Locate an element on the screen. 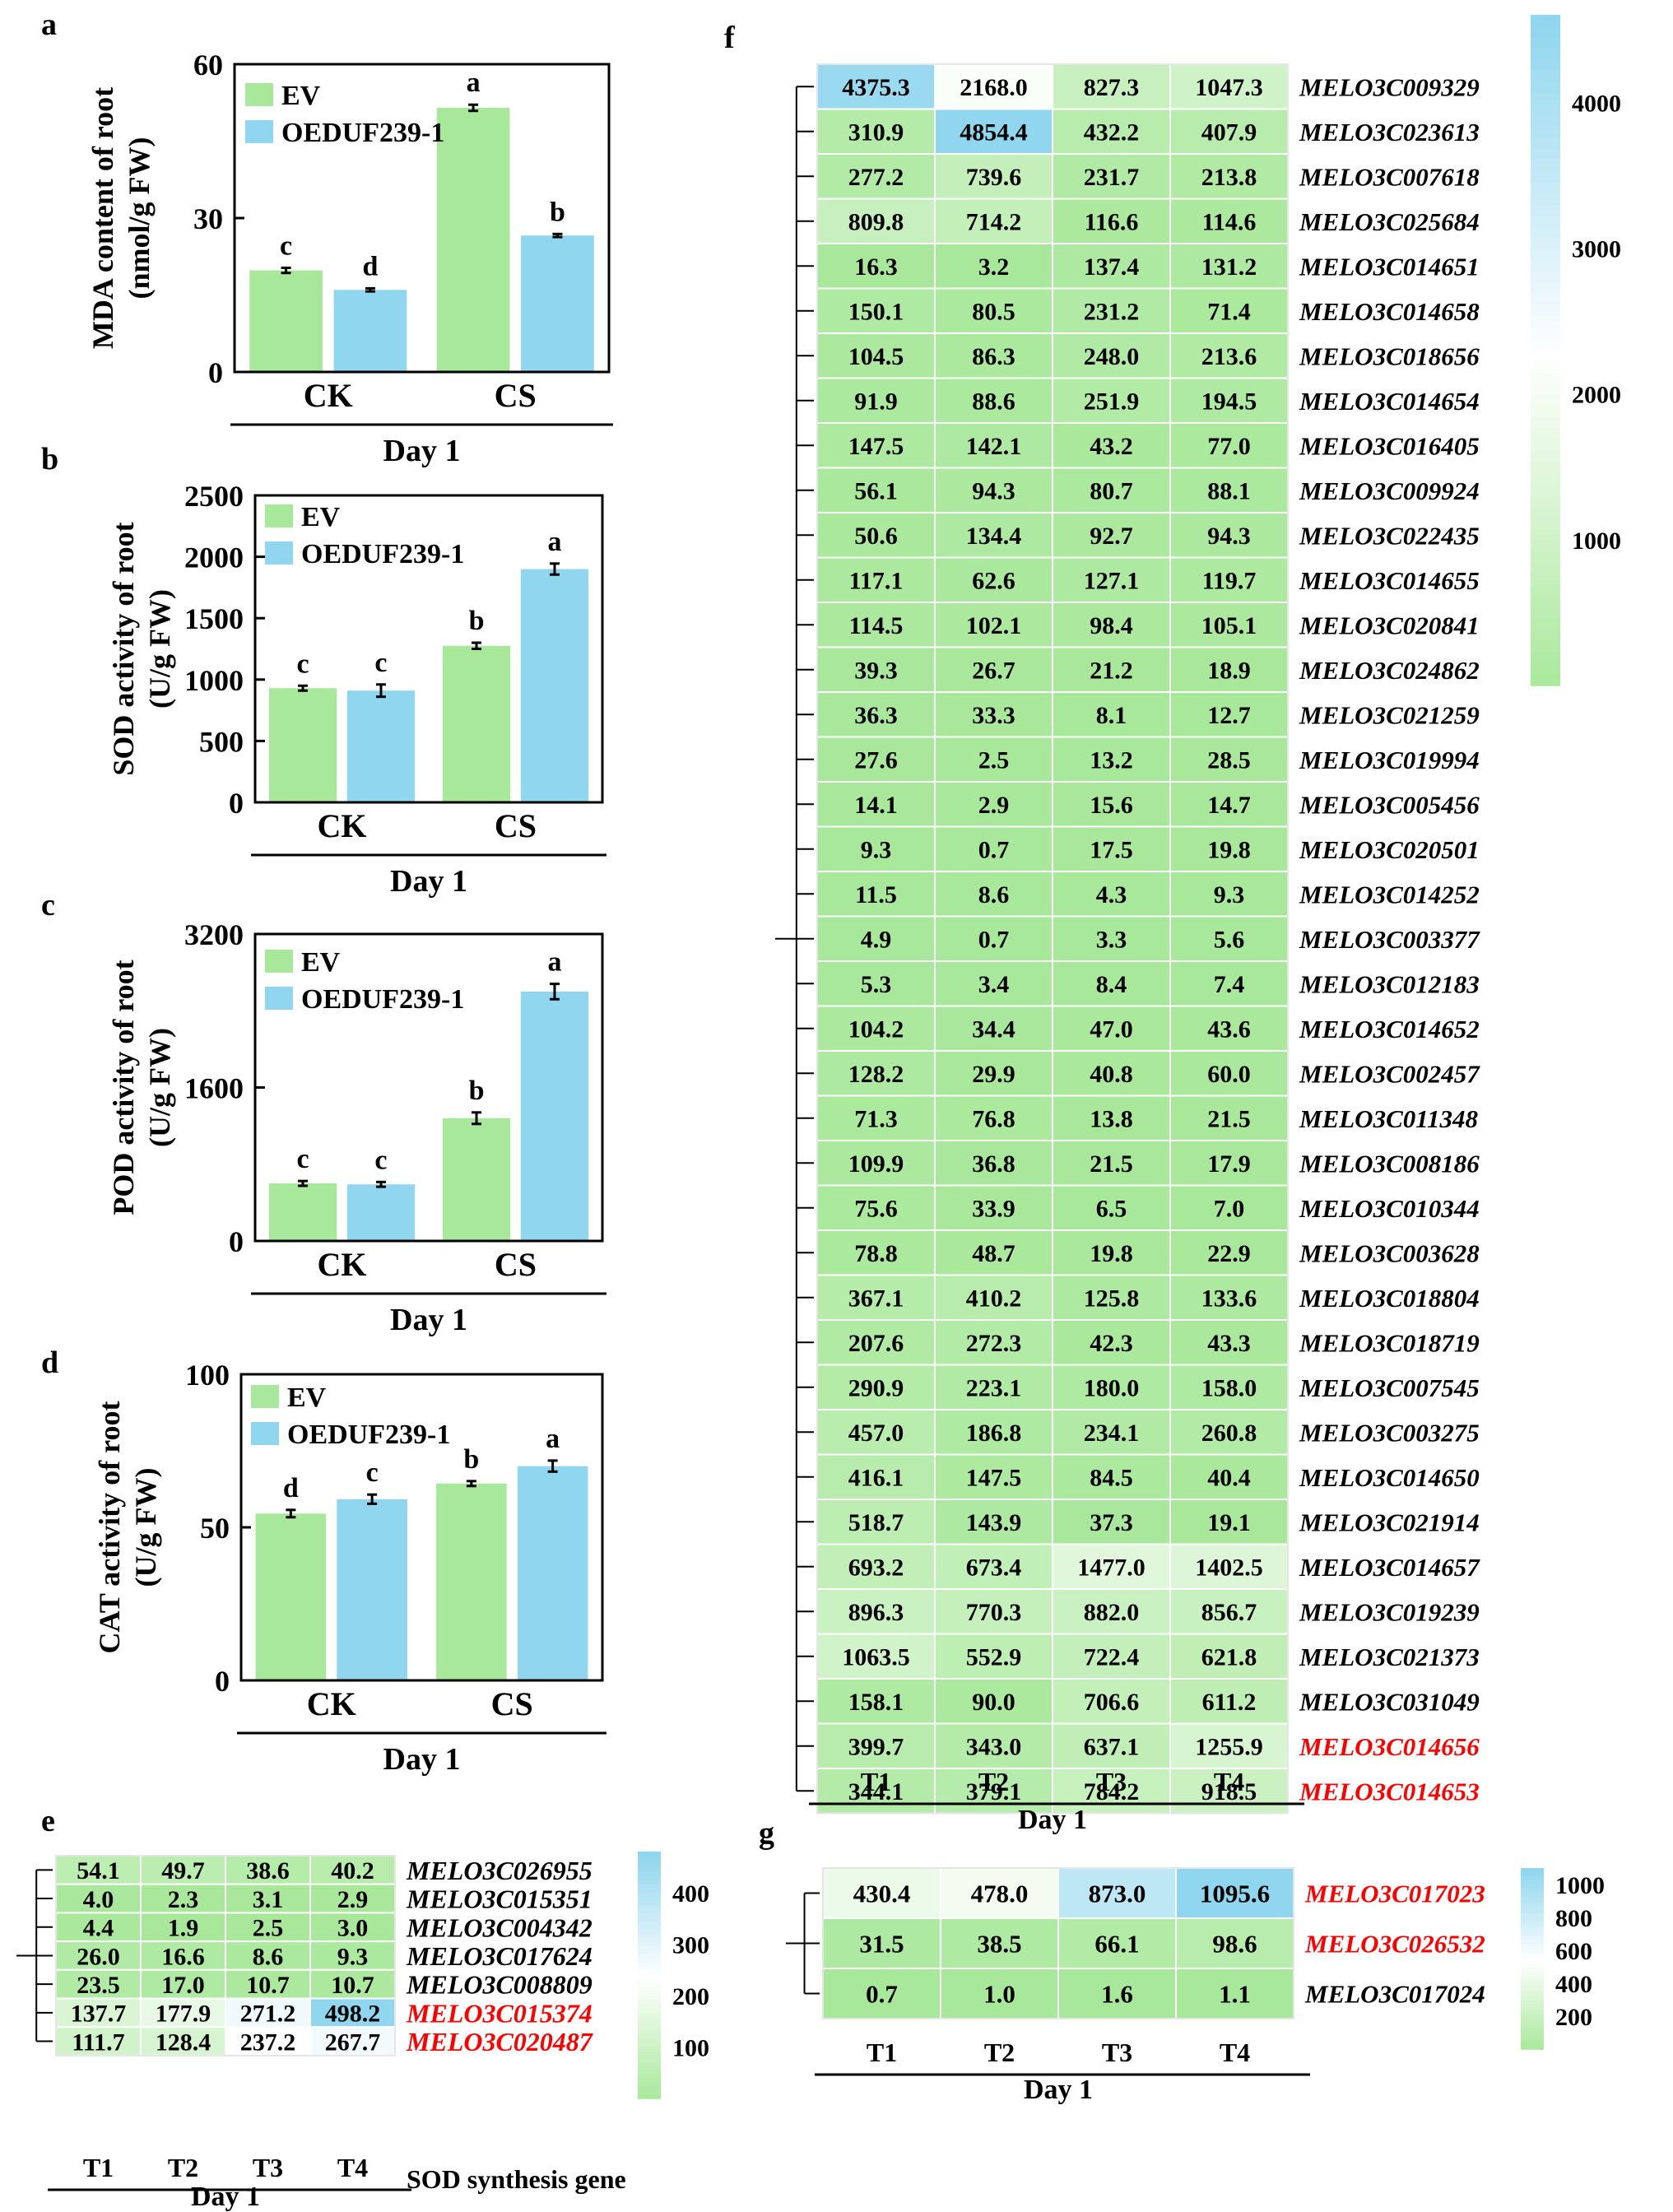 The width and height of the screenshot is (1673, 2212). cell-value: 128.2 is located at coordinates (876, 1074).